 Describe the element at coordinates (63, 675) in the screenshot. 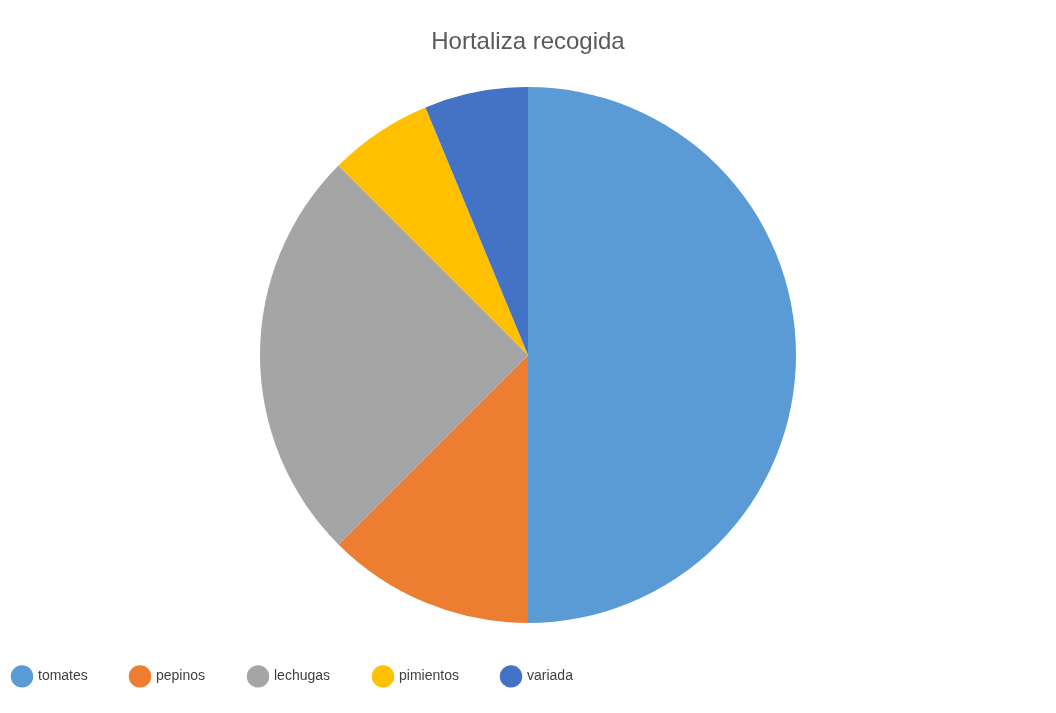

I see `legend-label: tomates` at that location.